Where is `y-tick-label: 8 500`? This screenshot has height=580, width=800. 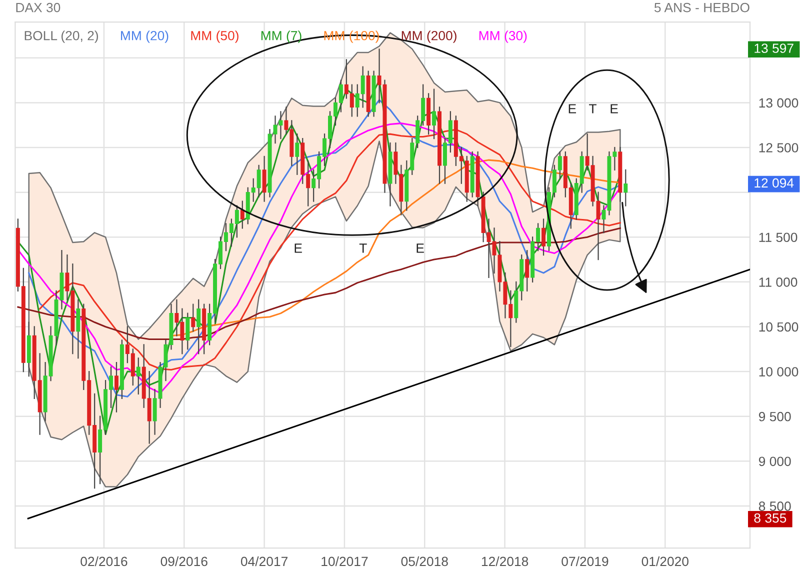
y-tick-label: 8 500 is located at coordinates (774, 506).